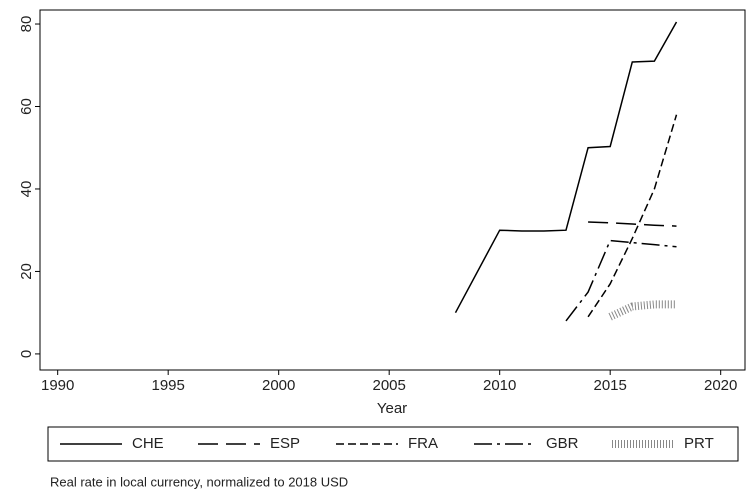 Image resolution: width=751 pixels, height=496 pixels. What do you see at coordinates (388, 385) in the screenshot?
I see `x-tick-label: 2005` at bounding box center [388, 385].